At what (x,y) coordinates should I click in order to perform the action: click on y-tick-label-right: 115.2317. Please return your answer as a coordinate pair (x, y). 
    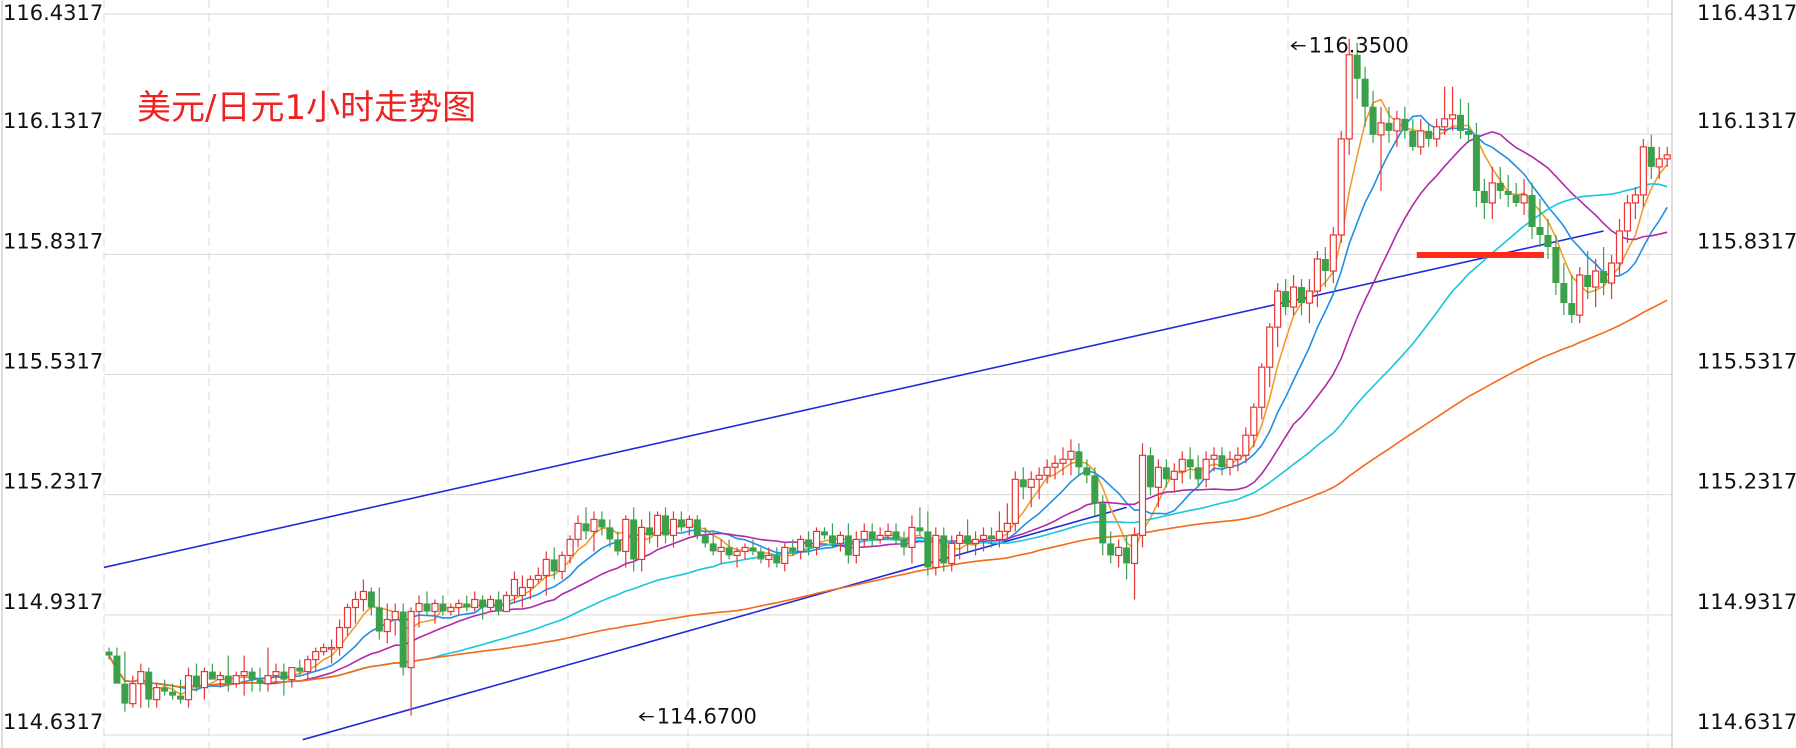
    Looking at the image, I should click on (1746, 482).